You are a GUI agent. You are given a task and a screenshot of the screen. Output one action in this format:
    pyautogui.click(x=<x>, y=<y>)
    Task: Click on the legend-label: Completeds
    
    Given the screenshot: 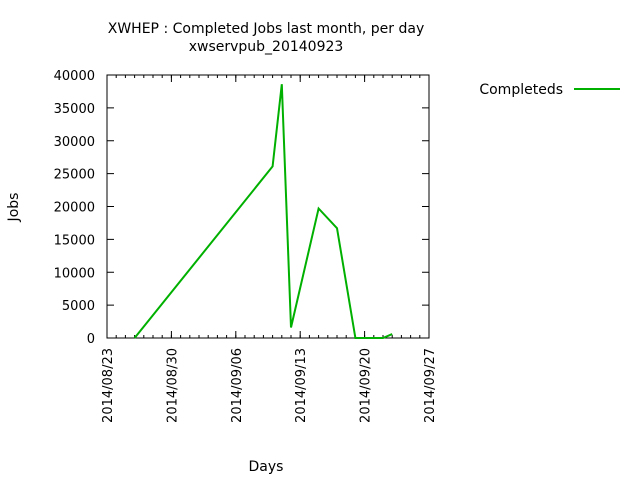 What is the action you would take?
    pyautogui.click(x=521, y=90)
    